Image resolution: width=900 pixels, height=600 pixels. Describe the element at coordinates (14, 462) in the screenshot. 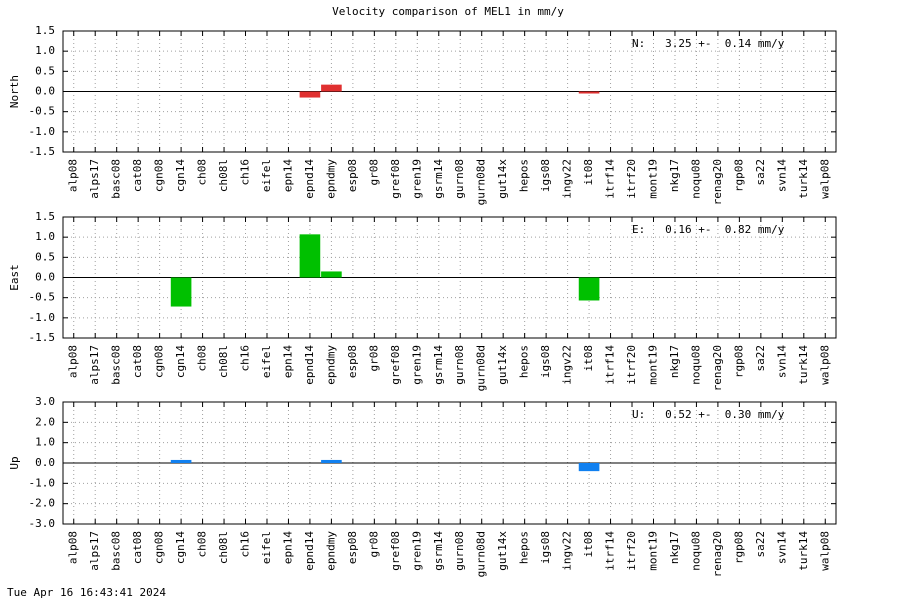

I see `y-axis-label: Up` at that location.